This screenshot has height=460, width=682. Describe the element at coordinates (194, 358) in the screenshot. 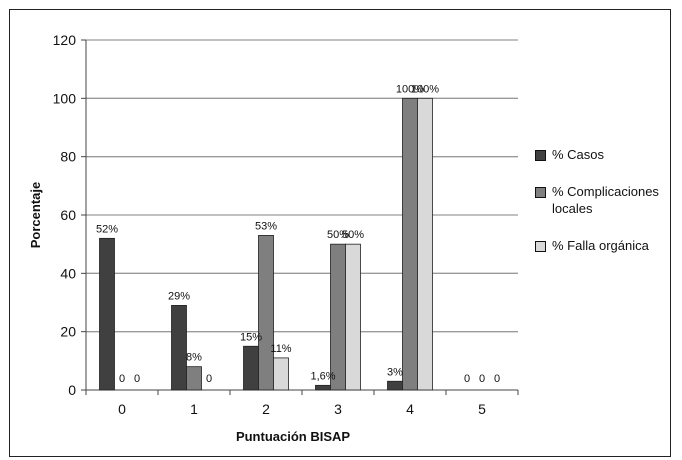

I see `data-label: 8%` at that location.